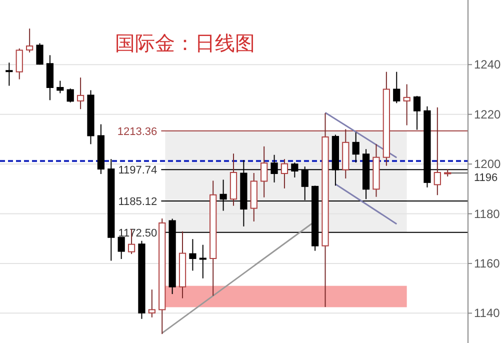 The height and width of the screenshot is (343, 502). What do you see at coordinates (488, 114) in the screenshot?
I see `y-tick-label: 1220` at bounding box center [488, 114].